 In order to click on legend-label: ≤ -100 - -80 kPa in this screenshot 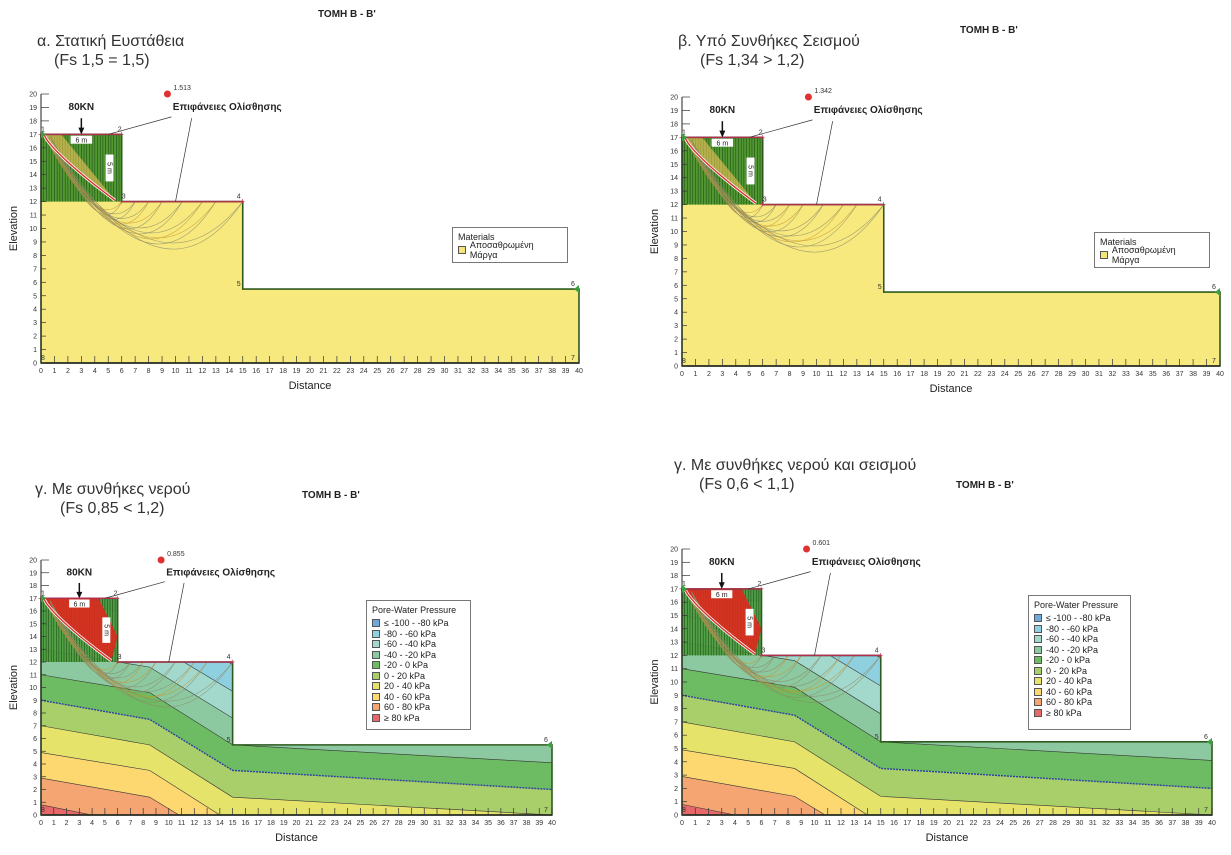, I will do `click(416, 623)`.